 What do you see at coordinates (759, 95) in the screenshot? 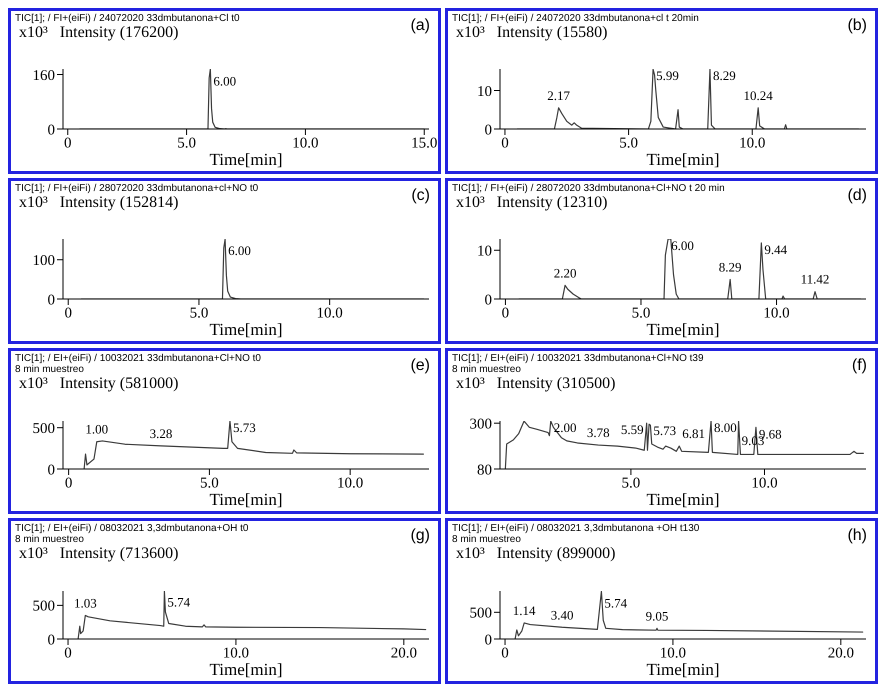
I see `annotation: 10.24` at bounding box center [759, 95].